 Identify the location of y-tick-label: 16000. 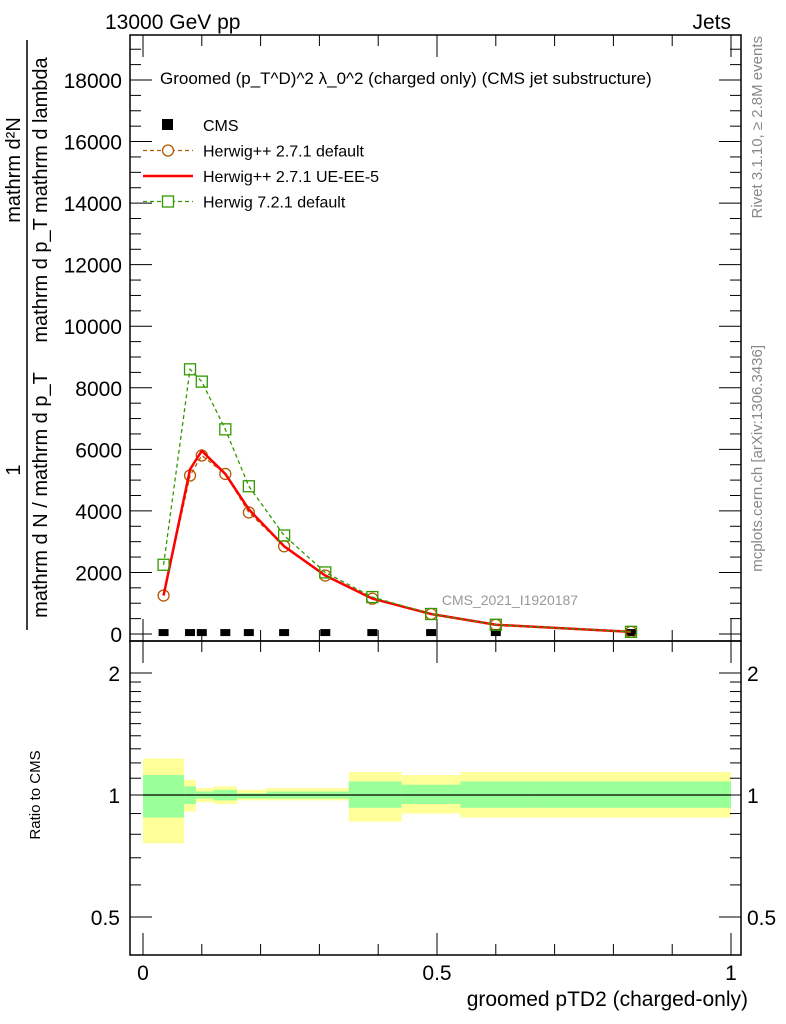
(93, 143).